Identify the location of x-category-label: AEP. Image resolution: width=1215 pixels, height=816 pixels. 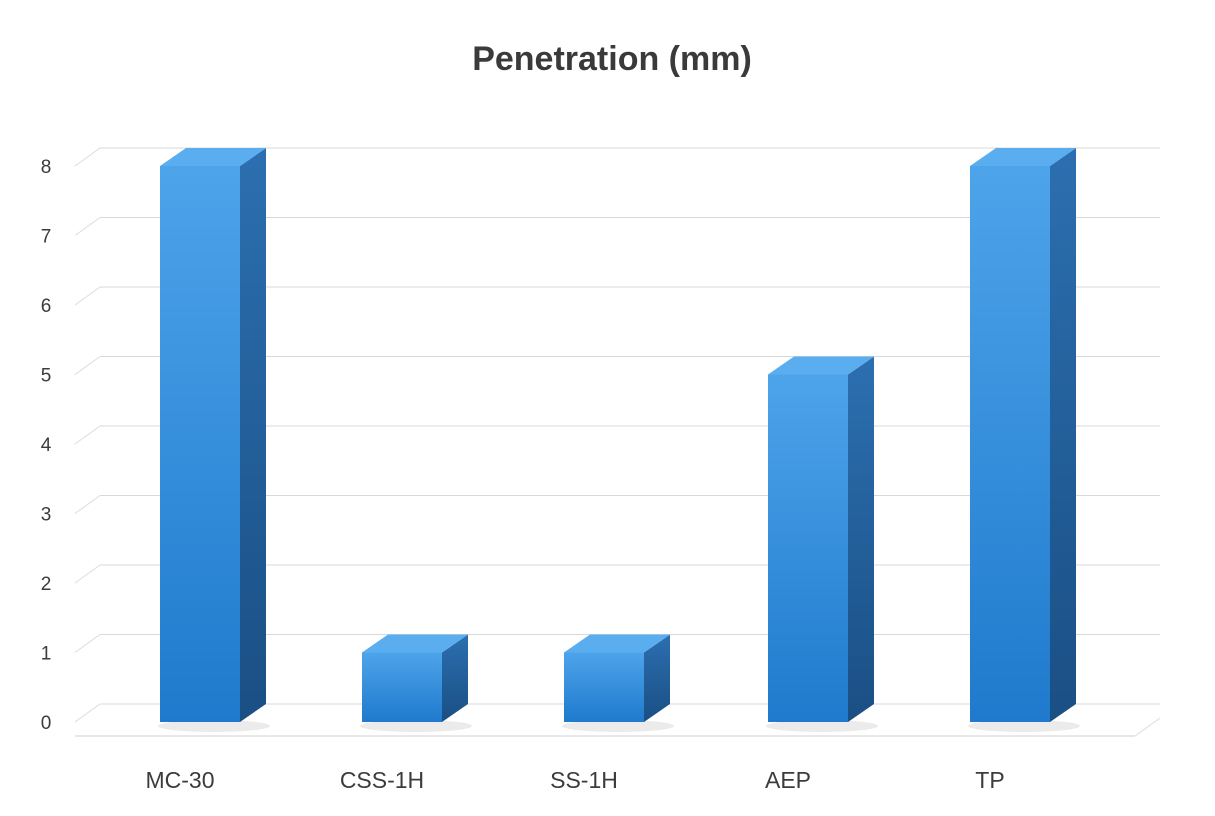
(788, 780).